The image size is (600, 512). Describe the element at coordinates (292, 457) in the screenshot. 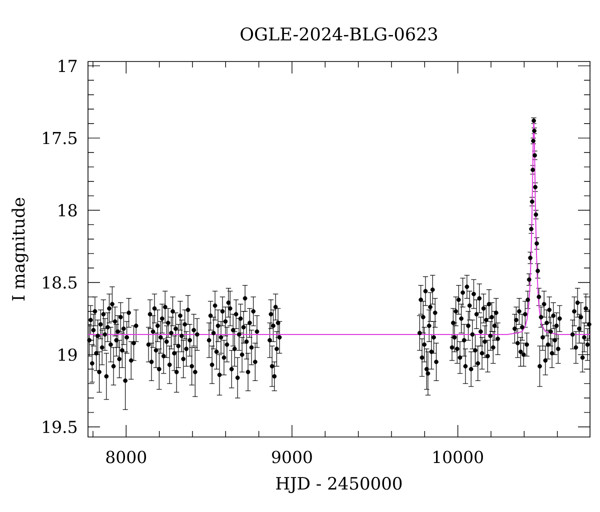

I see `x-tick-label: 9000` at that location.